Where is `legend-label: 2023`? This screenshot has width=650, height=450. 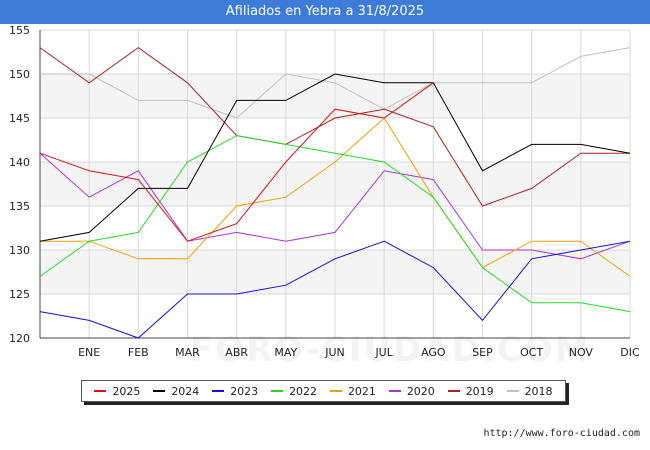
legend-label: 2023 is located at coordinates (244, 391).